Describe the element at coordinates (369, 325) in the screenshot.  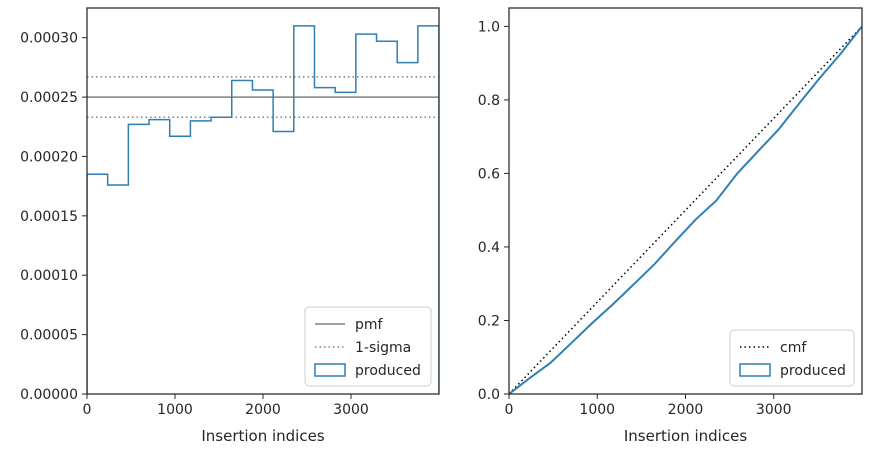
I see `legend-label-pmf: pmf` at that location.